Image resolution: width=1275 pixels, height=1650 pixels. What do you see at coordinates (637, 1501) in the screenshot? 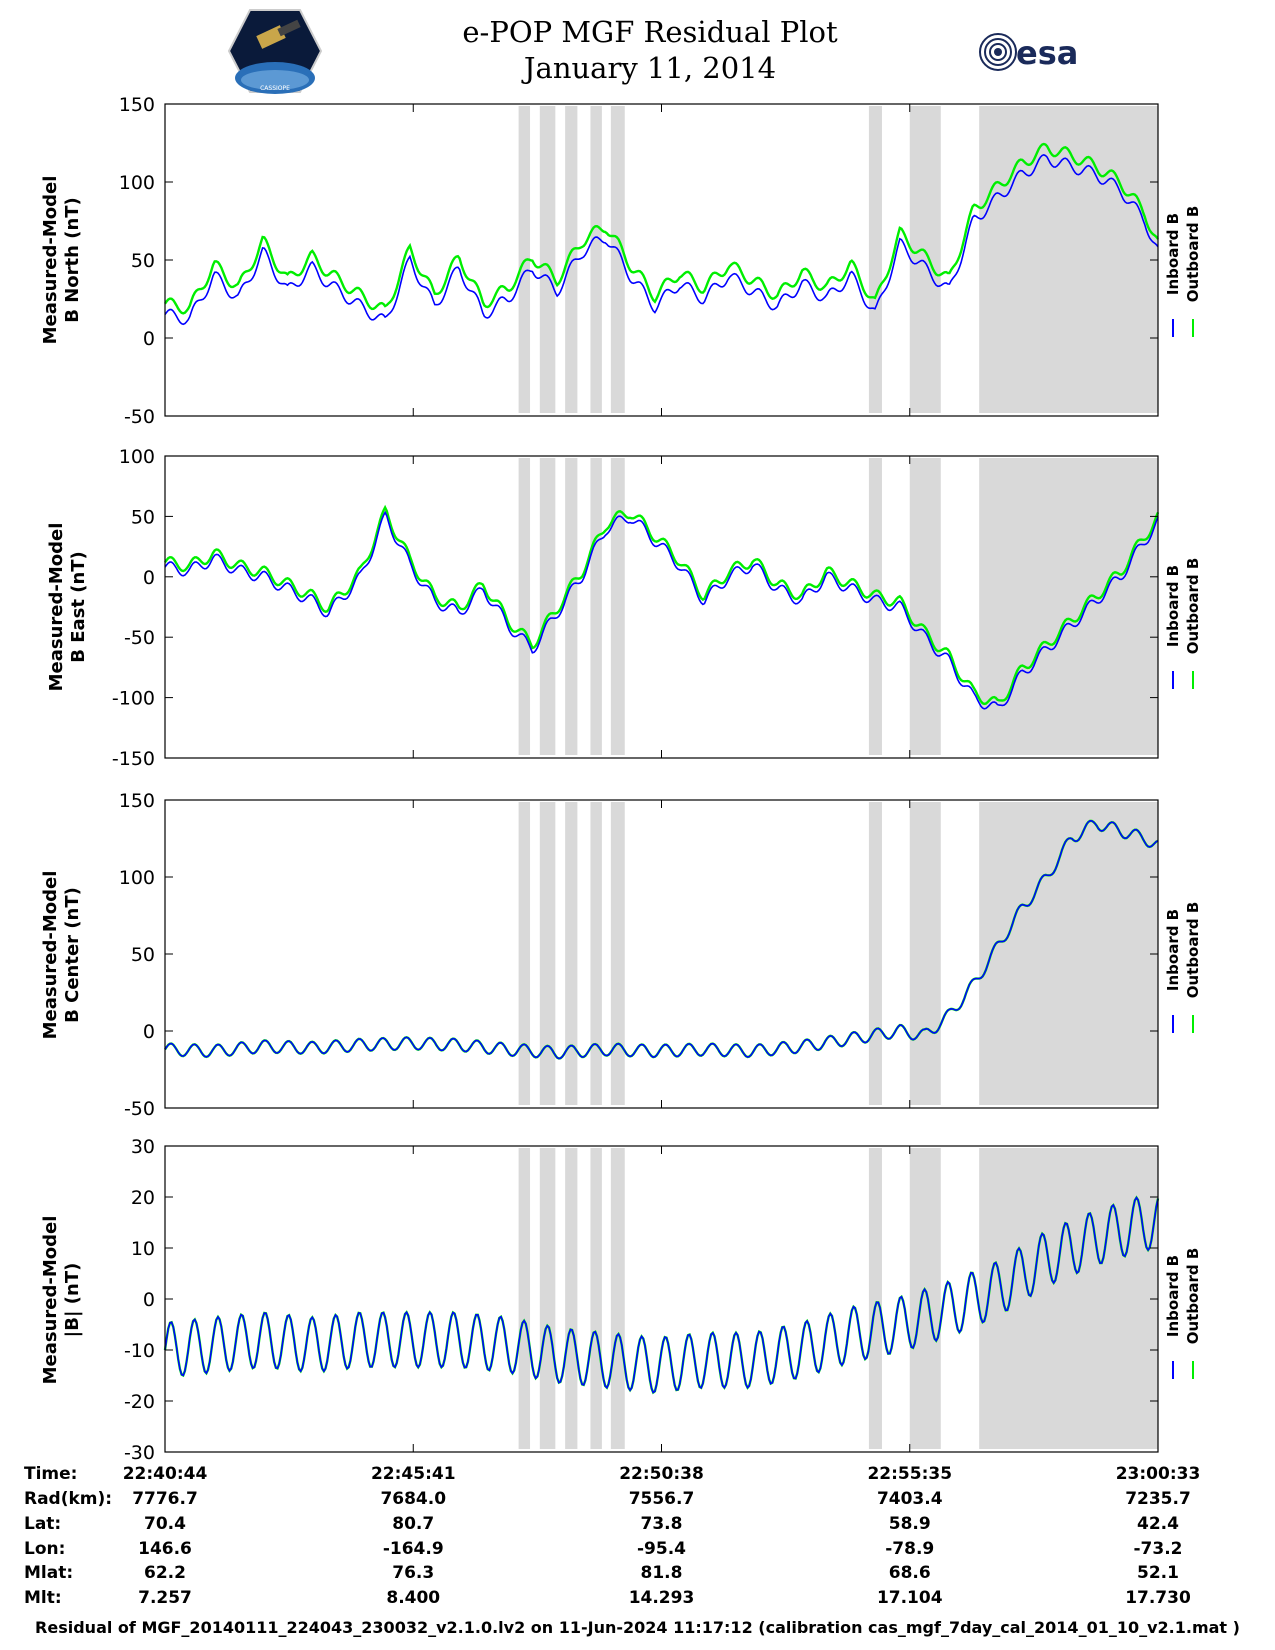
I see `ephemeris-row: Rad(km): 7776.7 7684.0 7556.7 7403.4 7235.7` at bounding box center [637, 1501].